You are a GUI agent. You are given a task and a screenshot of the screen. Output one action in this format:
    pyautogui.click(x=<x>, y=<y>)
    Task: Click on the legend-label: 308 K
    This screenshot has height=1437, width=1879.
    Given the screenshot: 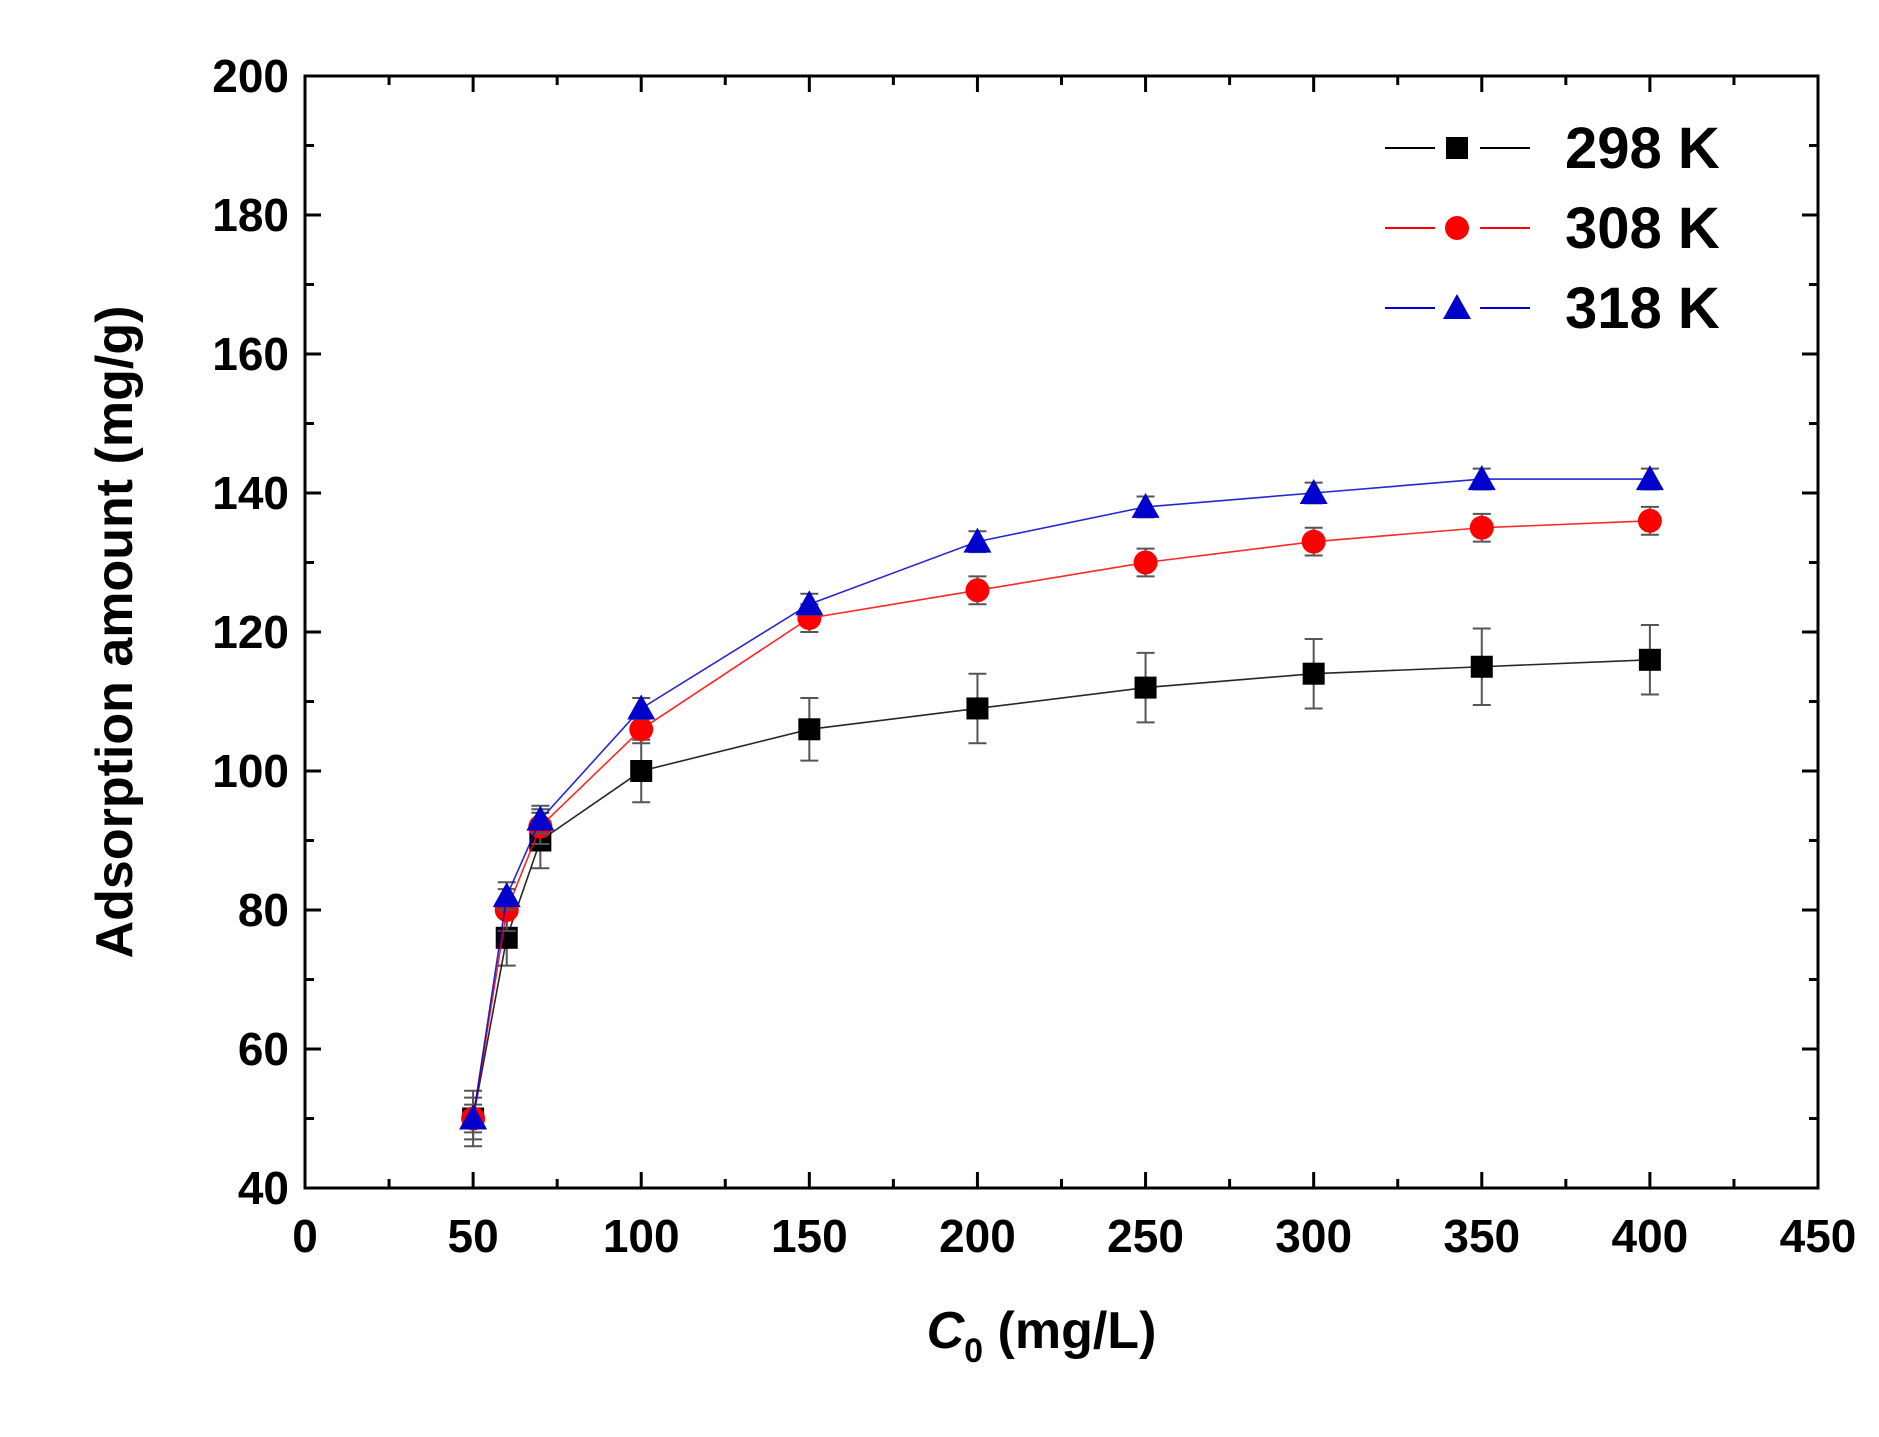 What is the action you would take?
    pyautogui.click(x=1642, y=228)
    